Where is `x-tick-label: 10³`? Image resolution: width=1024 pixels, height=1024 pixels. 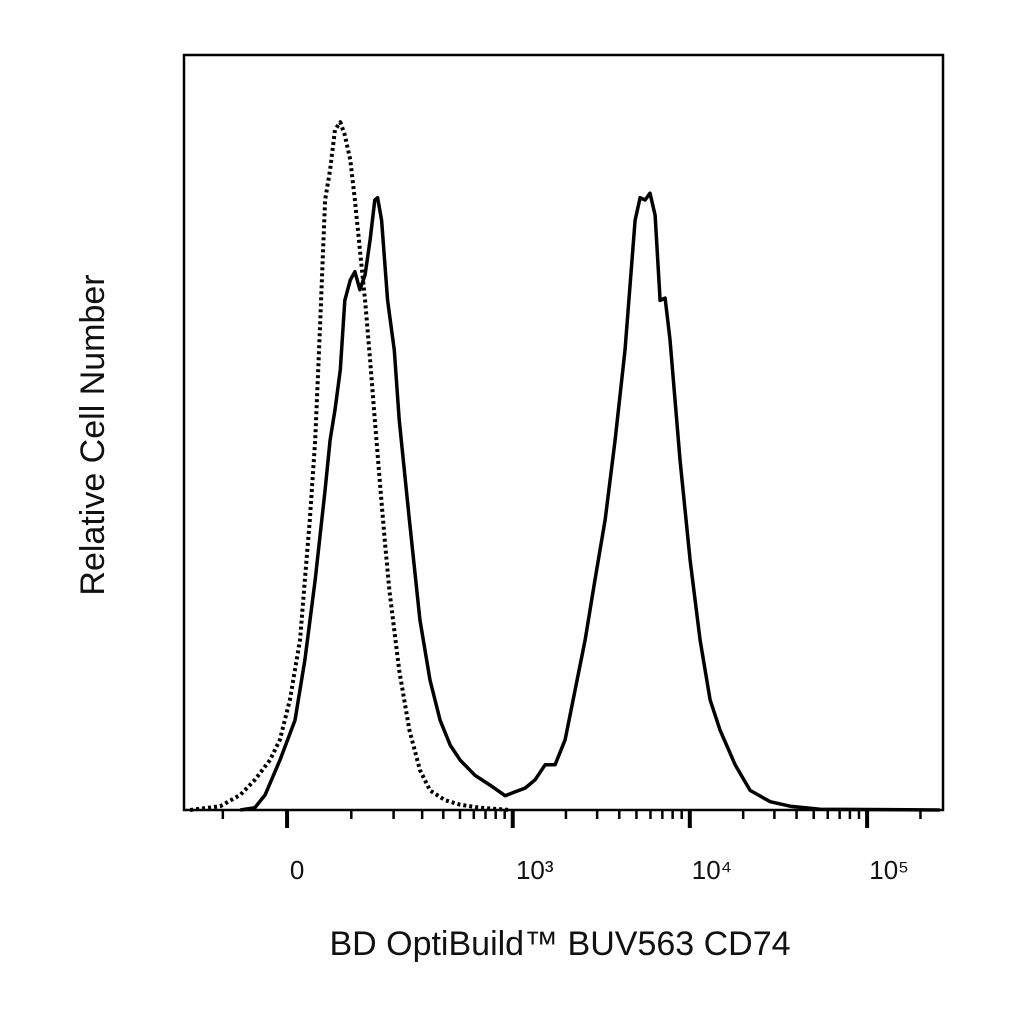
x-tick-label: 10³ is located at coordinates (535, 870).